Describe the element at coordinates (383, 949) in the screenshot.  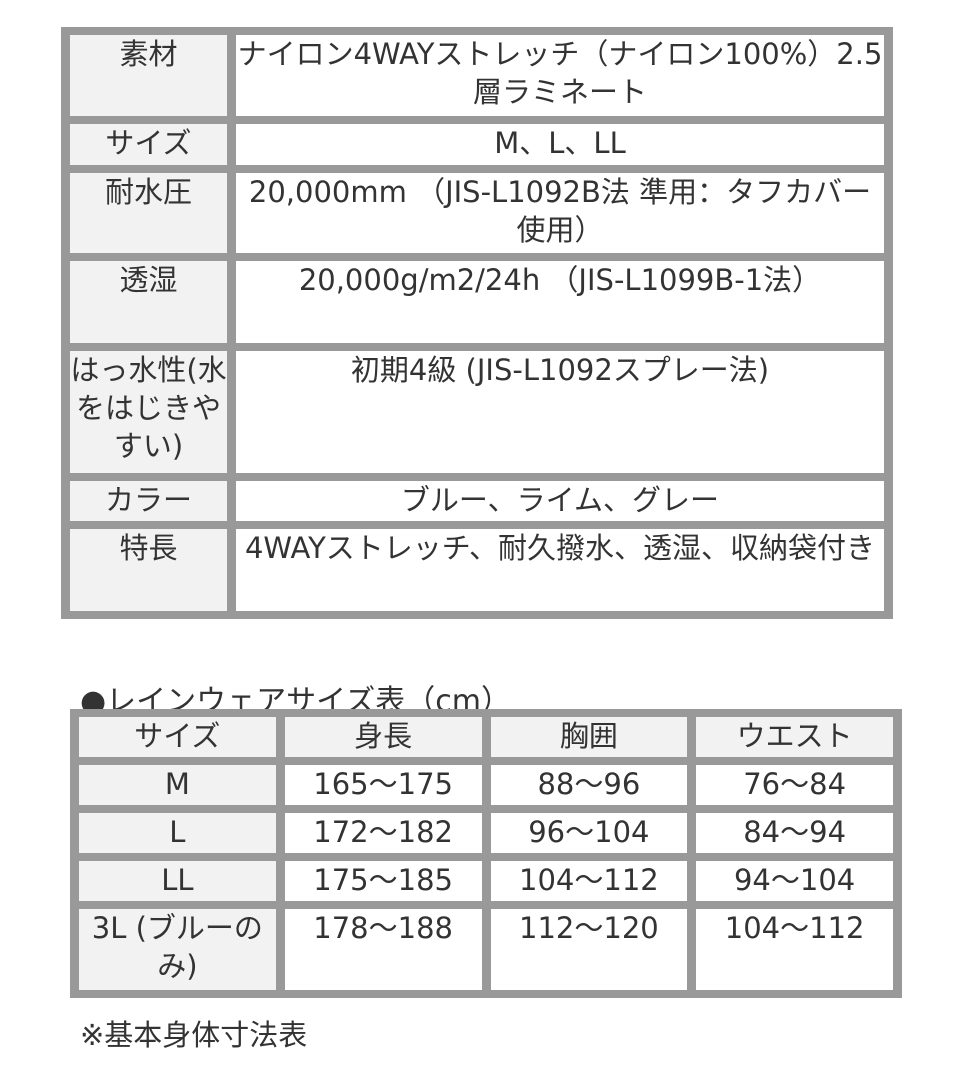
I see `table-cell: 178〜188` at that location.